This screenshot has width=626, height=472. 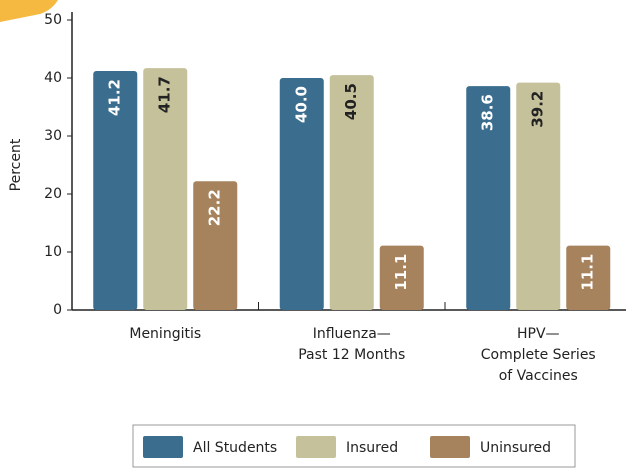 I want to click on value-label: 22.2, so click(x=215, y=207).